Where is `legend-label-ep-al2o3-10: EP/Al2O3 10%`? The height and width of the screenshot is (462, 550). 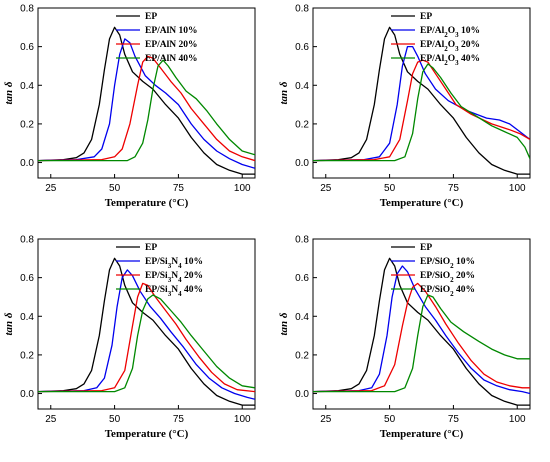 legend-label-ep-al2o3-10: EP/Al2O3 10% is located at coordinates (450, 32).